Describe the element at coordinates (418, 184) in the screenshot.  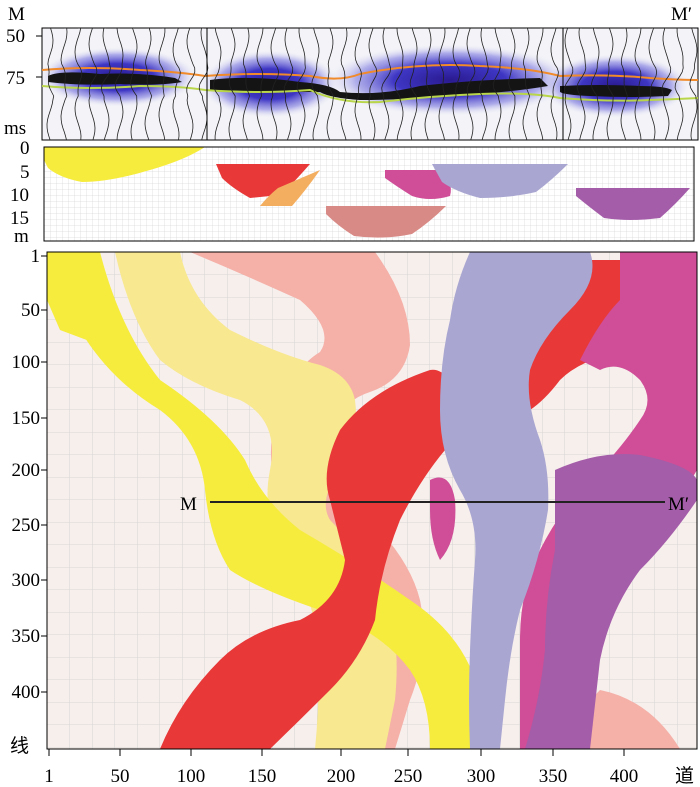
I see `geobody-magenta` at that location.